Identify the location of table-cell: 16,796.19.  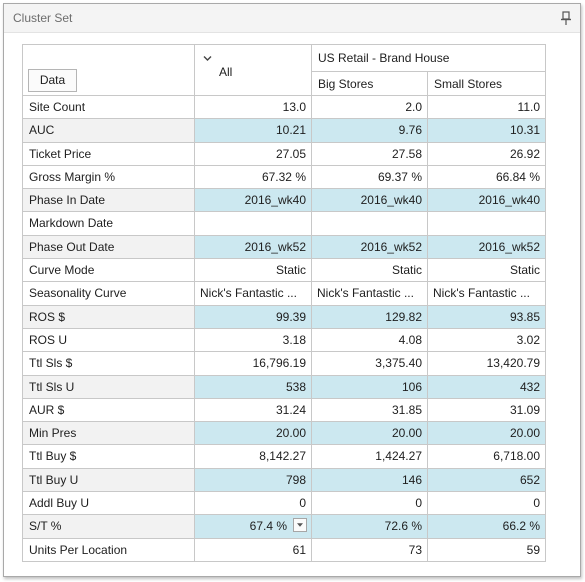
(253, 363).